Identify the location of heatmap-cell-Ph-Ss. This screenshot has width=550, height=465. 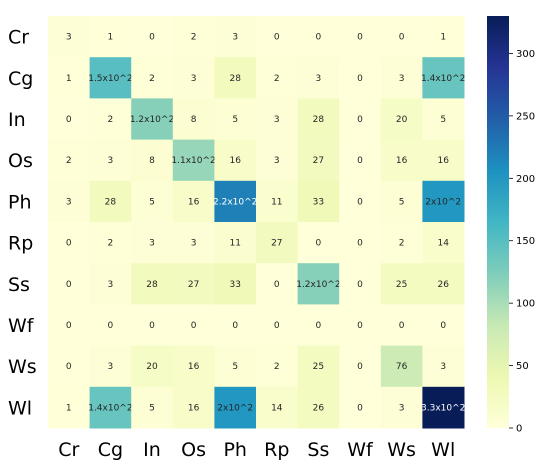
(318, 201).